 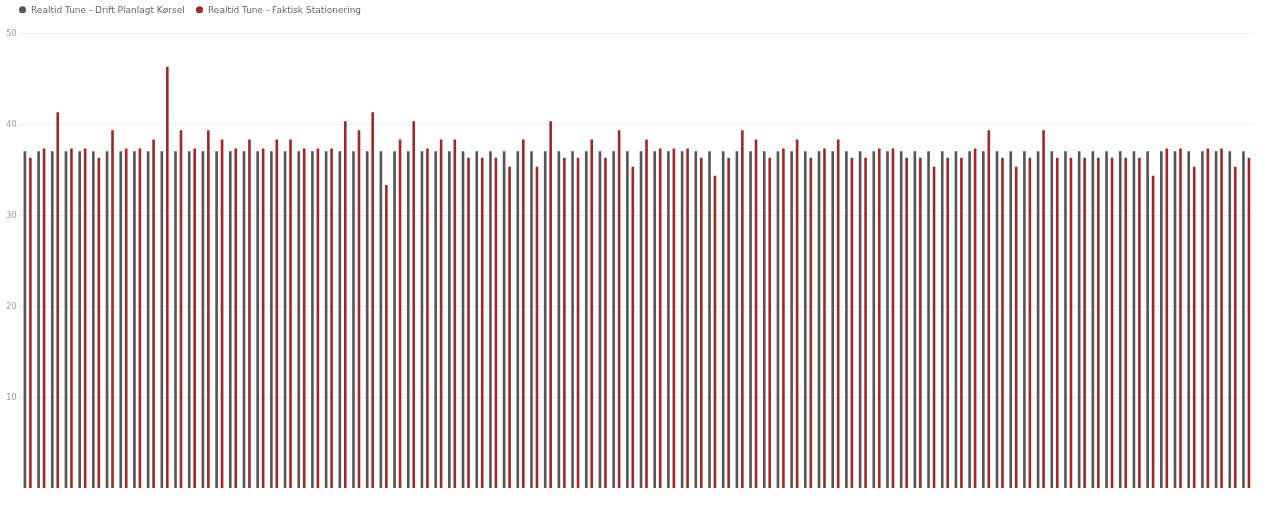 I want to click on y-tick-label: 40, so click(x=11, y=124).